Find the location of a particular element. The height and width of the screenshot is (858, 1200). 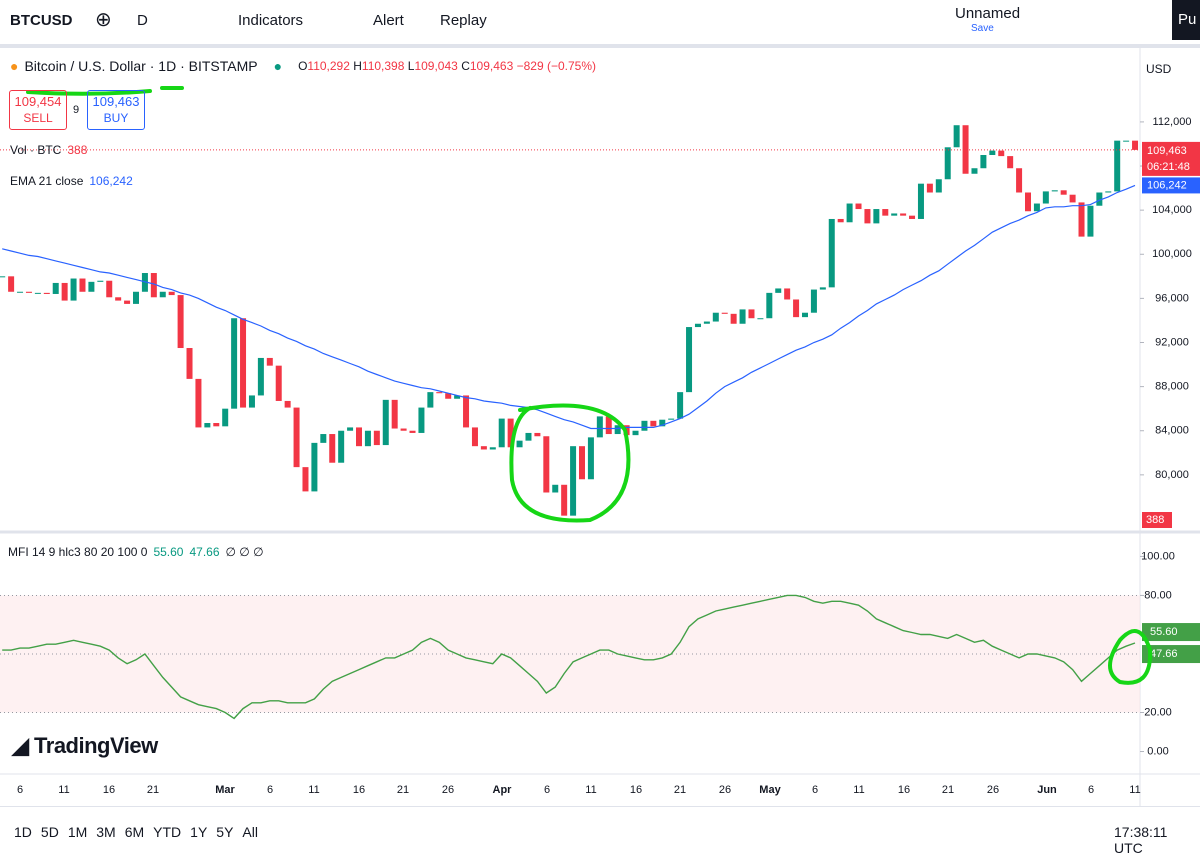

symbol-title: Bitcoin / U.S. Dollar · 1D · BITSTAMP is located at coordinates (141, 66).